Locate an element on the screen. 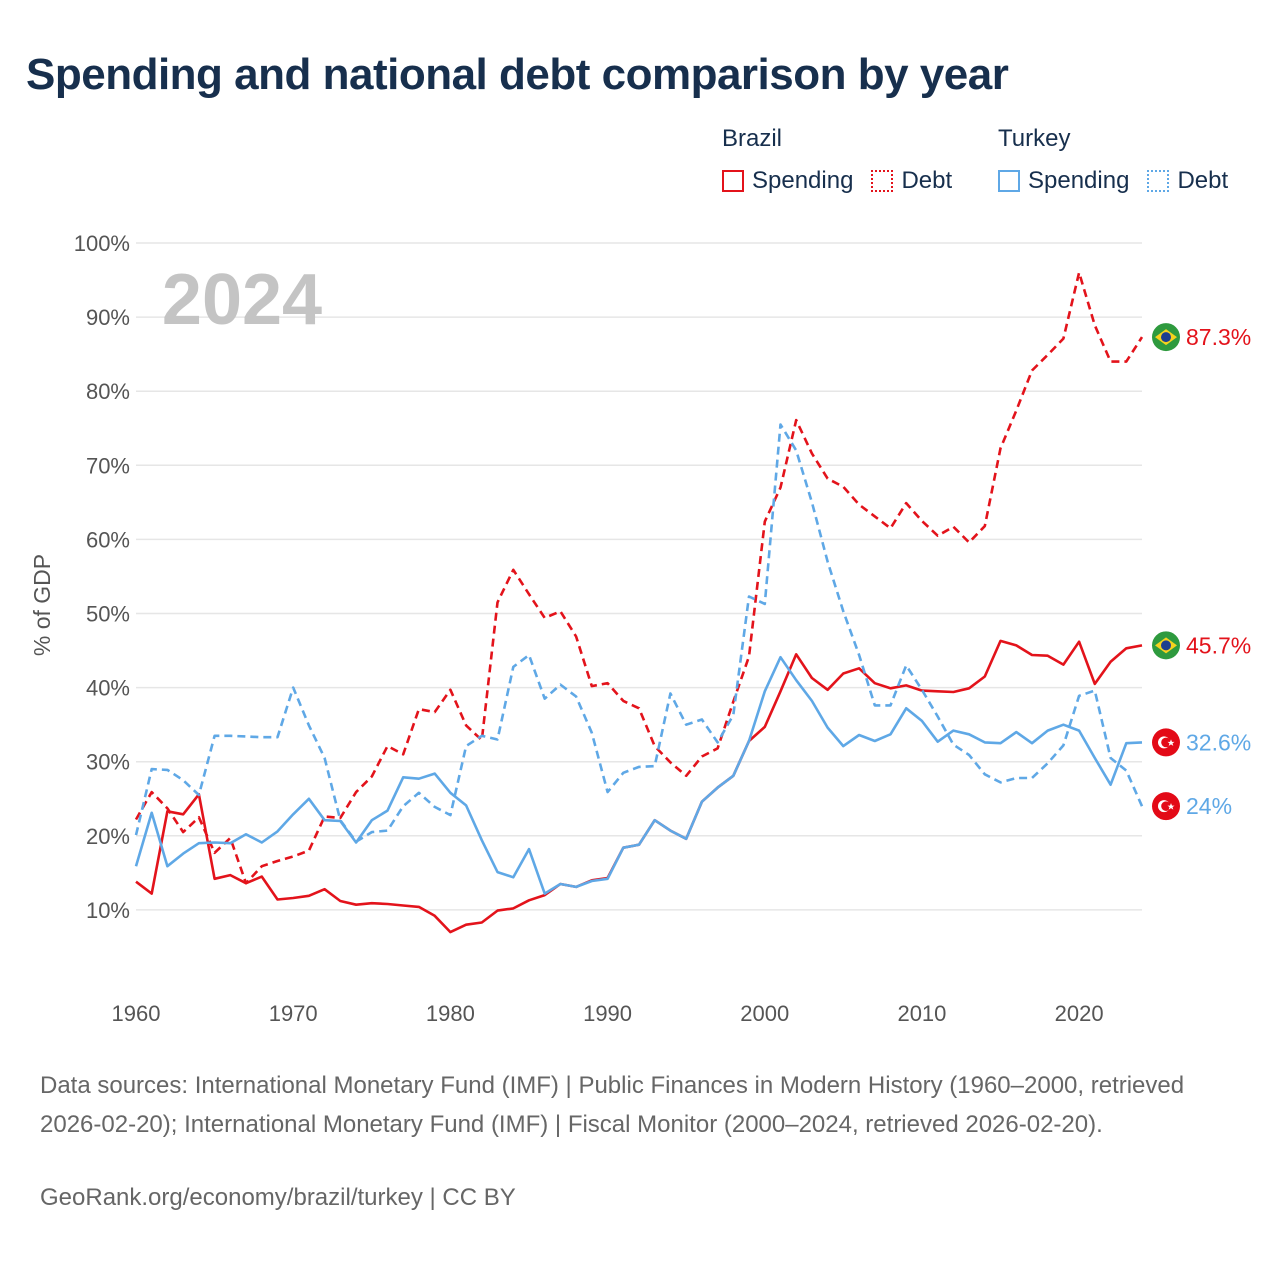 The width and height of the screenshot is (1280, 1280). y-tick-label: 60% is located at coordinates (108, 539).